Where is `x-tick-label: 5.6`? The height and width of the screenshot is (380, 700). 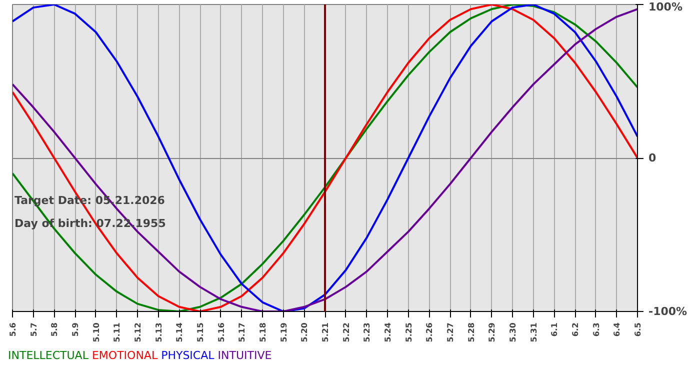
x-tick-label: 5.6 is located at coordinates (13, 329).